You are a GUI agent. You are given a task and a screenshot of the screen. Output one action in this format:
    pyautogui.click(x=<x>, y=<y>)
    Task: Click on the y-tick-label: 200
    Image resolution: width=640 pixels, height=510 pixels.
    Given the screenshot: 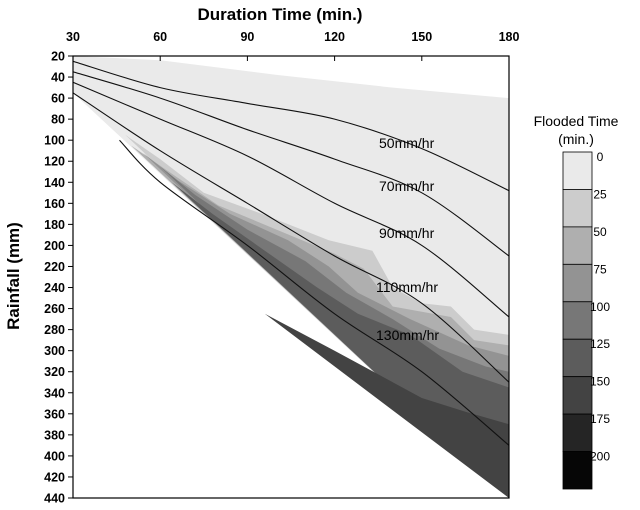 What is the action you would take?
    pyautogui.click(x=54, y=246)
    